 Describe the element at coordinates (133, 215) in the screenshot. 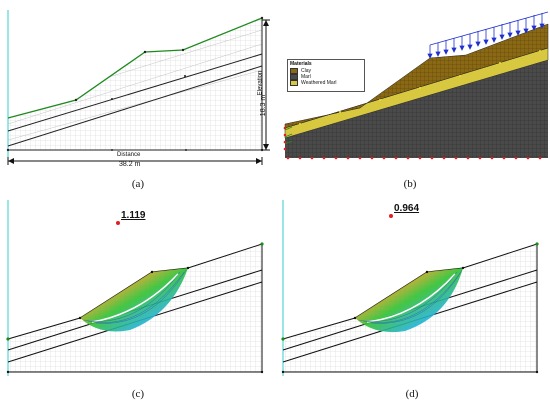

I see `factor-of-safety-c: 1.119` at that location.